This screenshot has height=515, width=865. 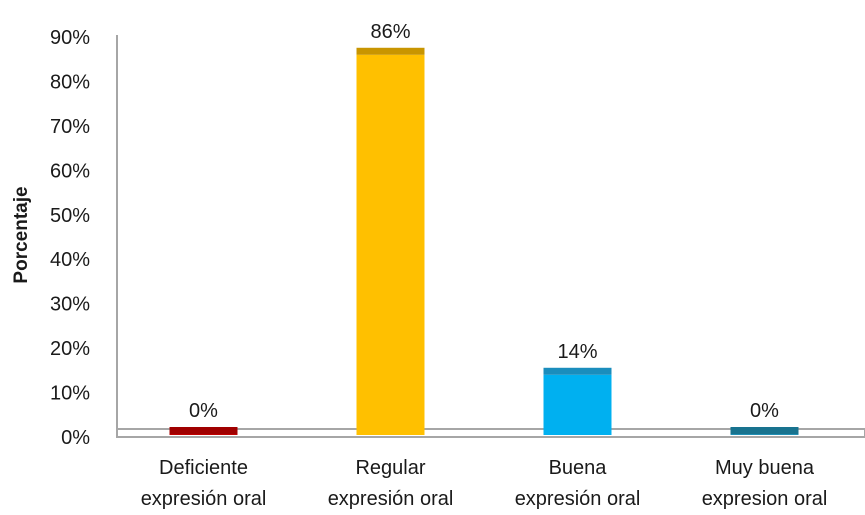 What do you see at coordinates (203, 468) in the screenshot?
I see `category-label: Deficiente` at bounding box center [203, 468].